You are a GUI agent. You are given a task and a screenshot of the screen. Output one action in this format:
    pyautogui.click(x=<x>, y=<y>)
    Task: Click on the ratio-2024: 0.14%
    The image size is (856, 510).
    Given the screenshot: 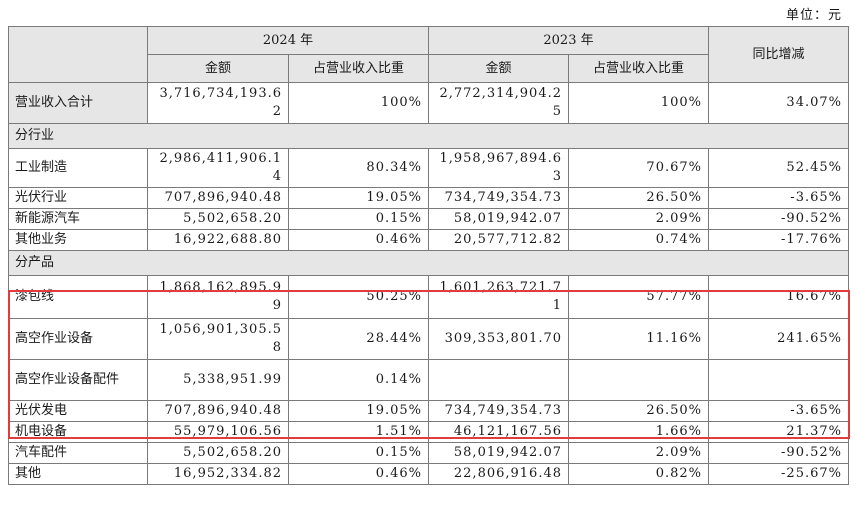 What is the action you would take?
    pyautogui.click(x=358, y=380)
    